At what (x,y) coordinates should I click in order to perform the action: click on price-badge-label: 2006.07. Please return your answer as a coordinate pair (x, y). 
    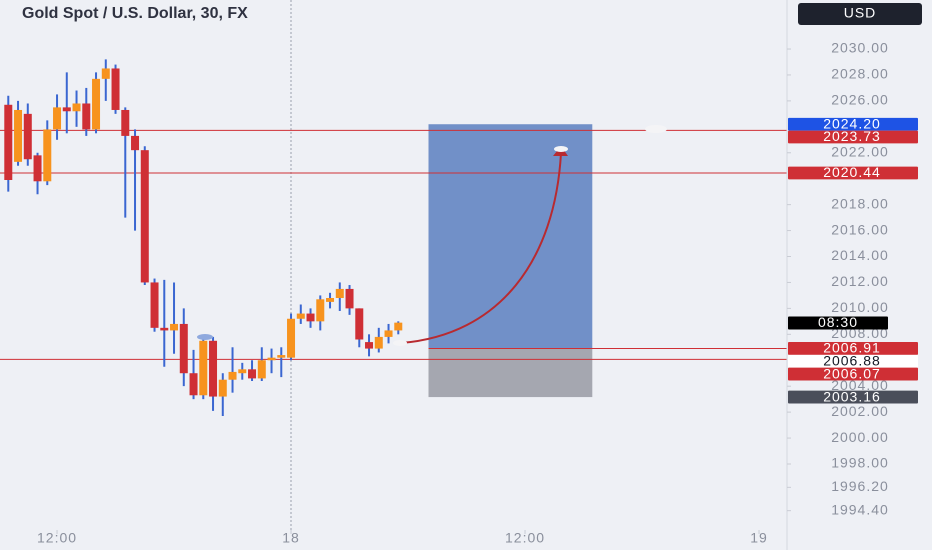
    Looking at the image, I should click on (852, 373).